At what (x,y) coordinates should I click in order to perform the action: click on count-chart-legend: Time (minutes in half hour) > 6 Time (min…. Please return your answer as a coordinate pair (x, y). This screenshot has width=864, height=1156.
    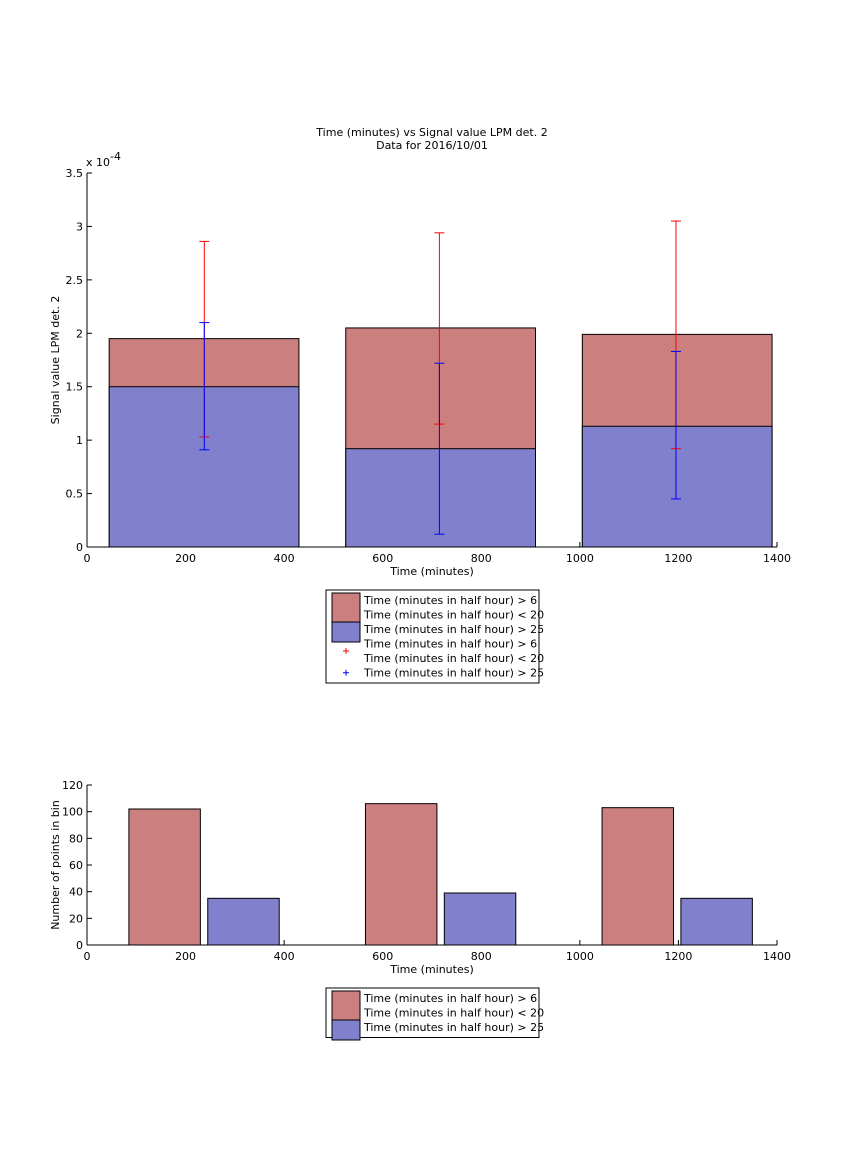
    Looking at the image, I should click on (434, 1014).